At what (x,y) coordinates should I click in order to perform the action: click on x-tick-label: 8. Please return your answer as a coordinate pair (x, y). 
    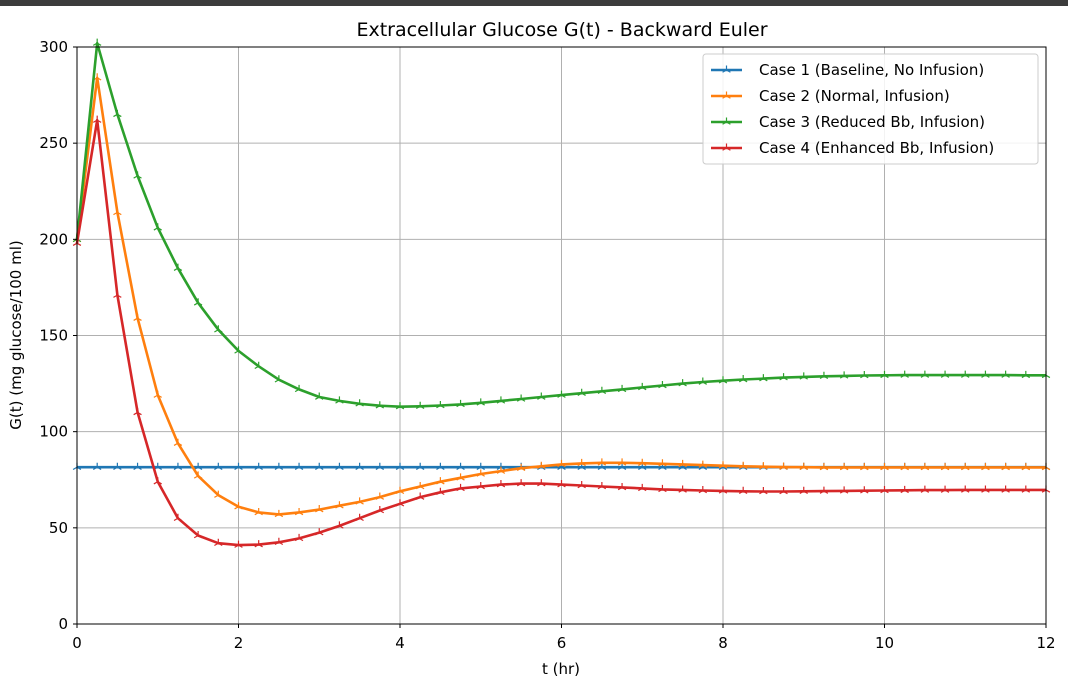
    Looking at the image, I should click on (723, 643).